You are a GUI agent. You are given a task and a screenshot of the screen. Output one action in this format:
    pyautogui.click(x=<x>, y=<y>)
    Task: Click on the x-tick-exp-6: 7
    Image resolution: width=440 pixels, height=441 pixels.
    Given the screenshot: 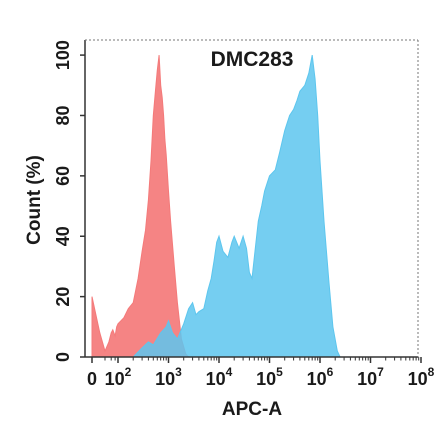 What is the action you would take?
    pyautogui.click(x=380, y=372)
    